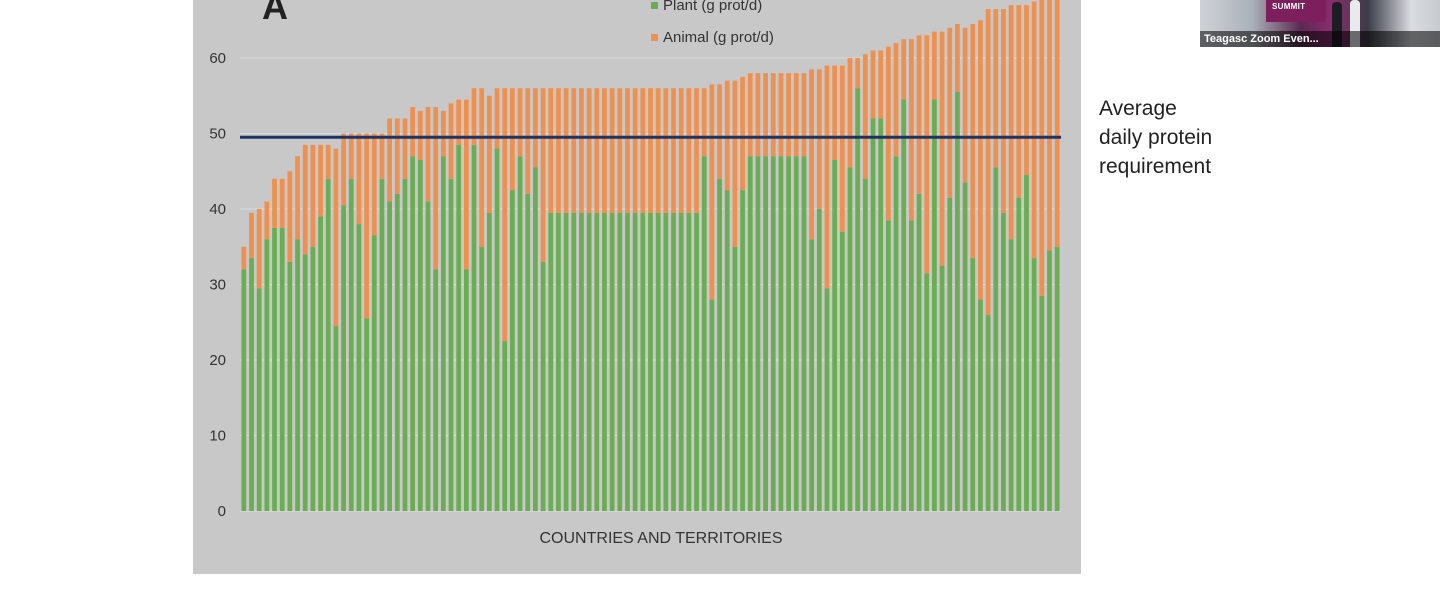  What do you see at coordinates (706, 7) in the screenshot?
I see `legend-item-plant: Plant (g prot/d)` at bounding box center [706, 7].